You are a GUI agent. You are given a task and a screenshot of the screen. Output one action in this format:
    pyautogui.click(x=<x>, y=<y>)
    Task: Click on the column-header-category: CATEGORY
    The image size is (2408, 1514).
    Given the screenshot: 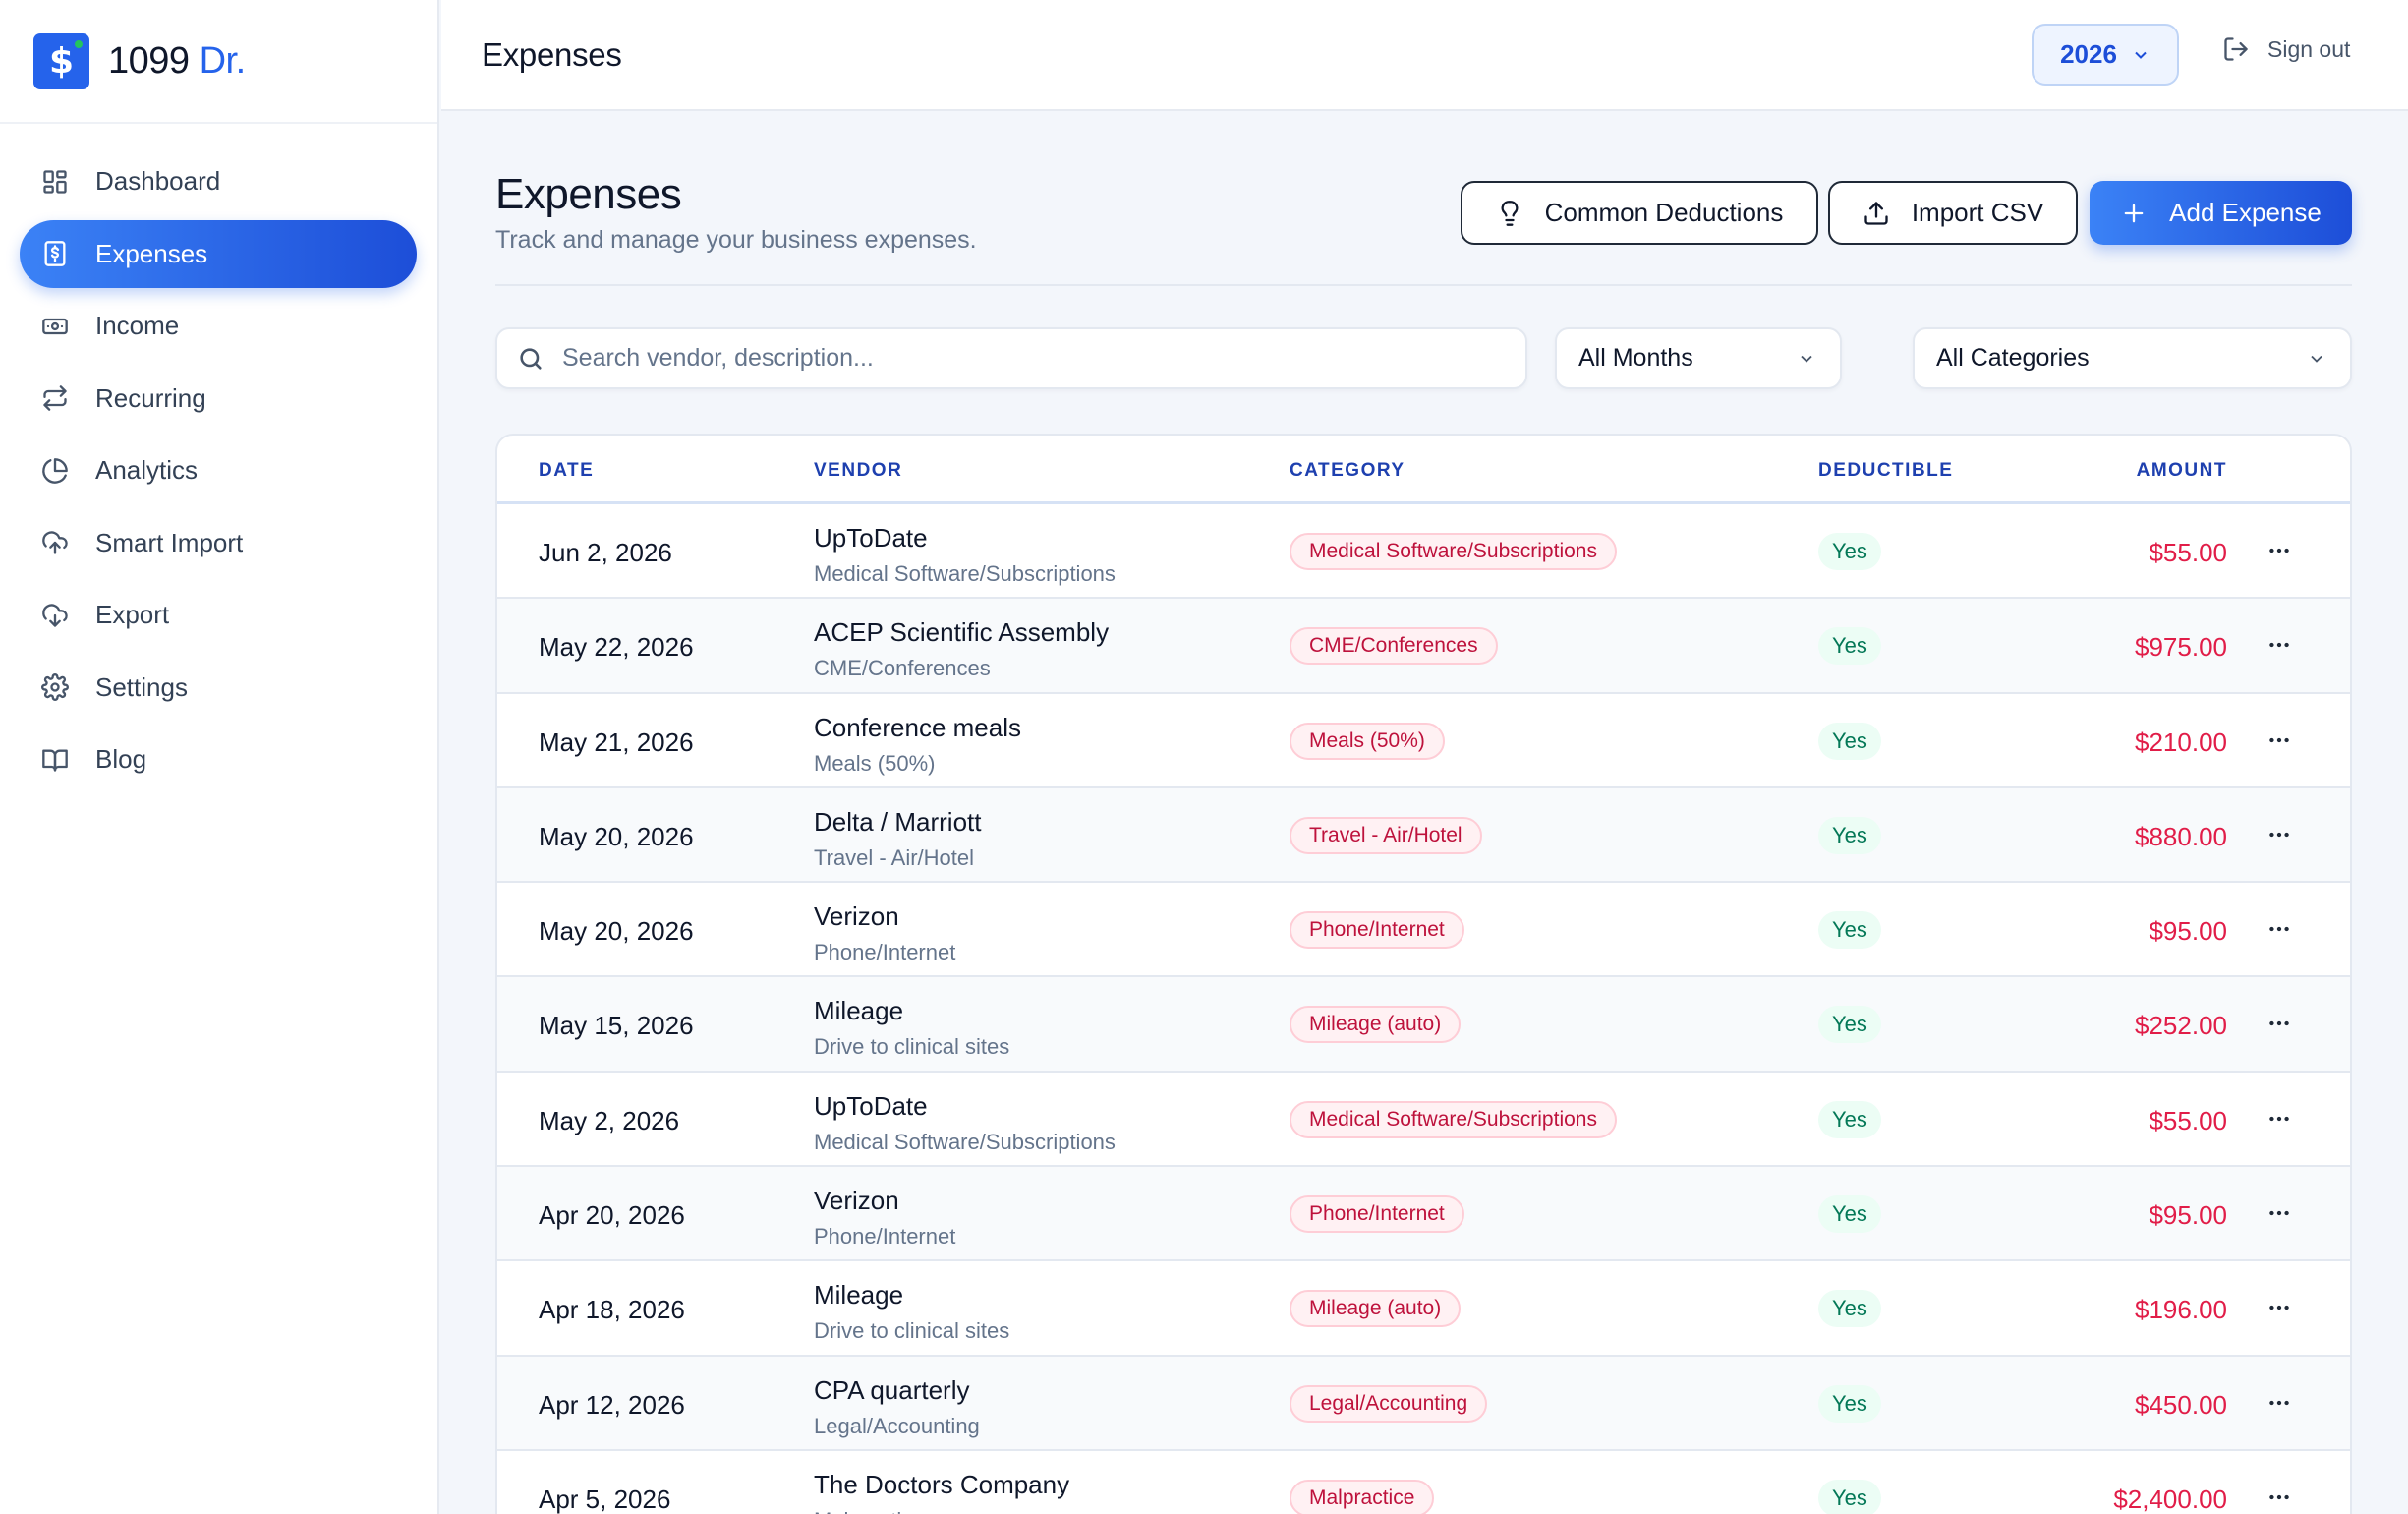 What is the action you would take?
    pyautogui.click(x=1347, y=471)
    